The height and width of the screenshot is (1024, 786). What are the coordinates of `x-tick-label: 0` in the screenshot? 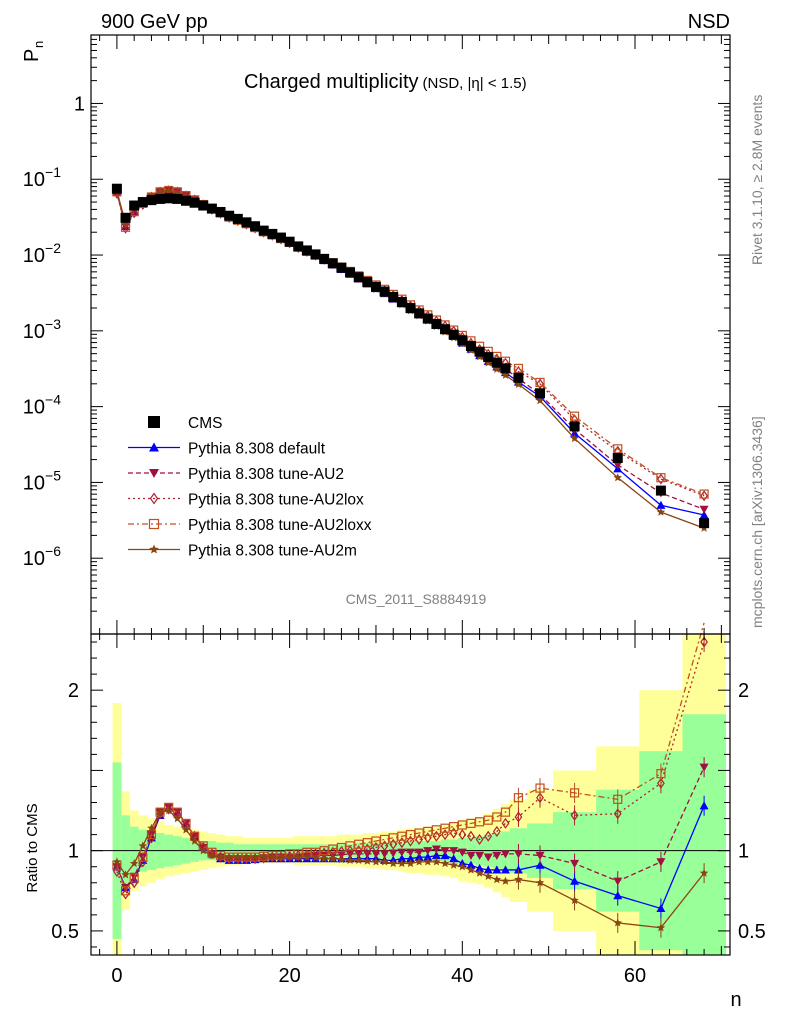 It's located at (116, 976).